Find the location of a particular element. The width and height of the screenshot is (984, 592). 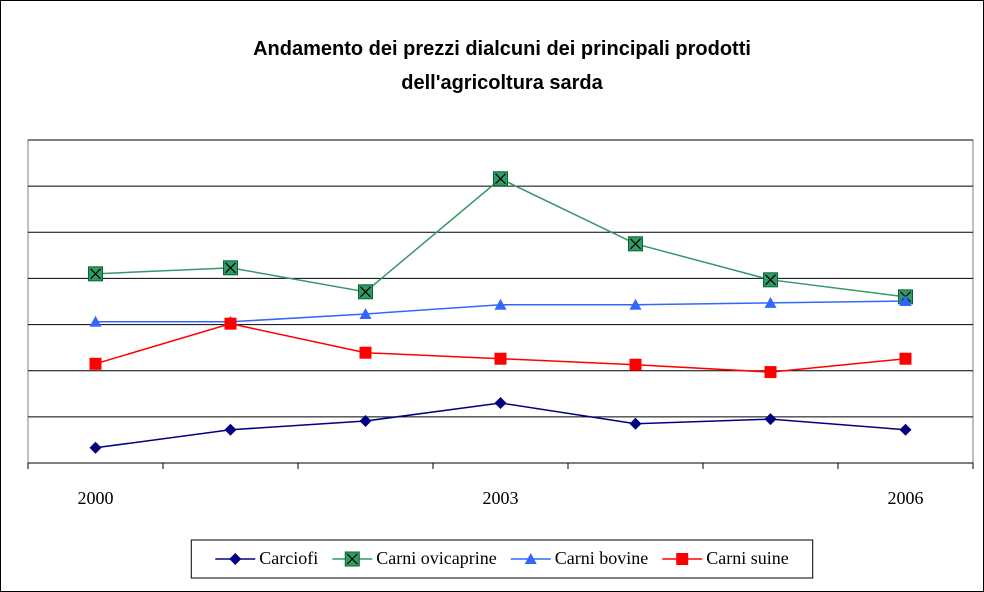

legend-item: Carni ovicaprine is located at coordinates (414, 558).